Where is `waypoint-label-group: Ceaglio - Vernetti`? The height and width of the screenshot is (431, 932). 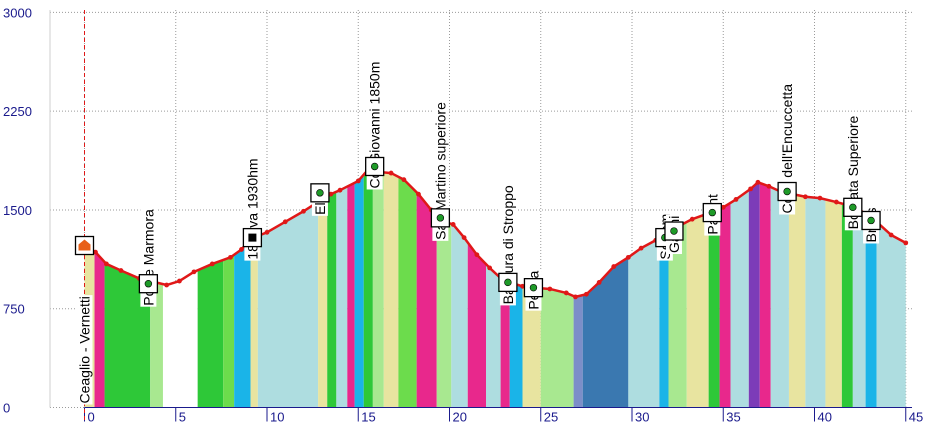 waypoint-label-group: Ceaglio - Vernetti is located at coordinates (84, 350).